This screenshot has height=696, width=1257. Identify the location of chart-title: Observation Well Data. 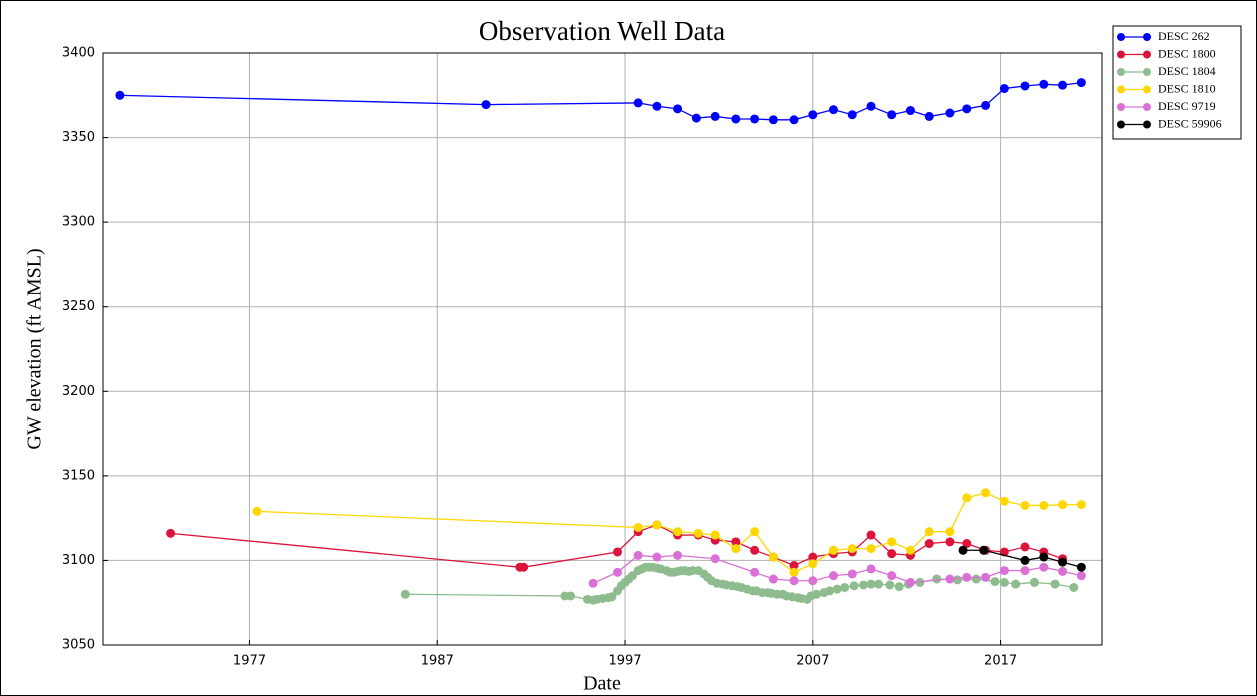
(602, 31).